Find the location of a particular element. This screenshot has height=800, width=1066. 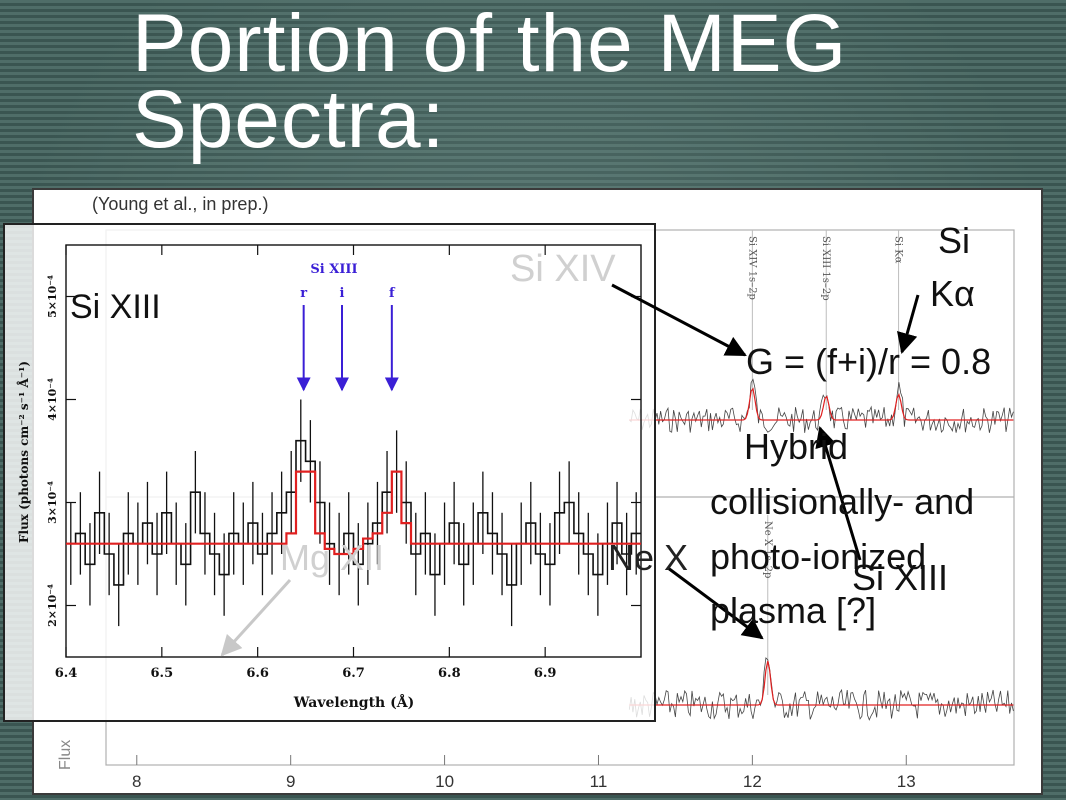

mg-xii-label: Mg XII is located at coordinates (332, 557).